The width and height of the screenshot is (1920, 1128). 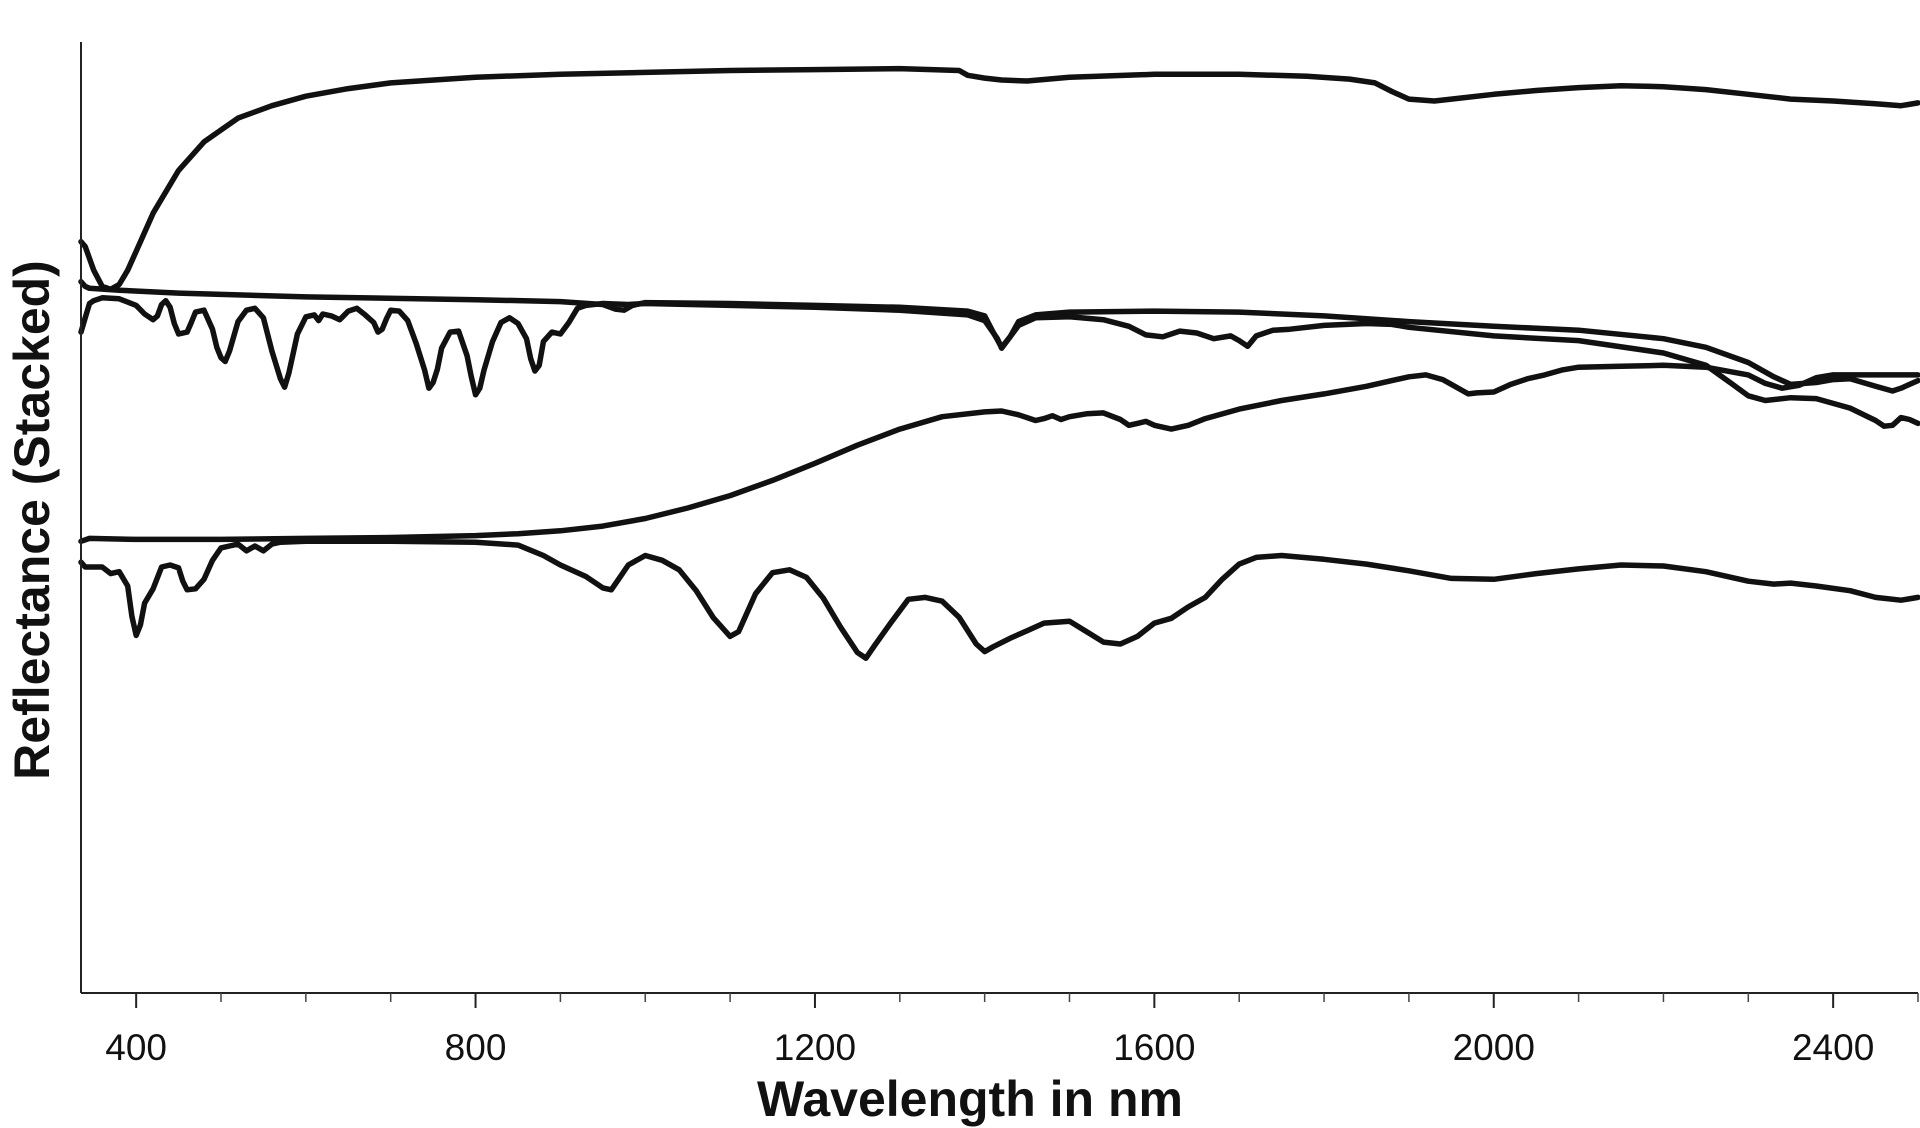 What do you see at coordinates (815, 1047) in the screenshot?
I see `x-tick-label: 1200` at bounding box center [815, 1047].